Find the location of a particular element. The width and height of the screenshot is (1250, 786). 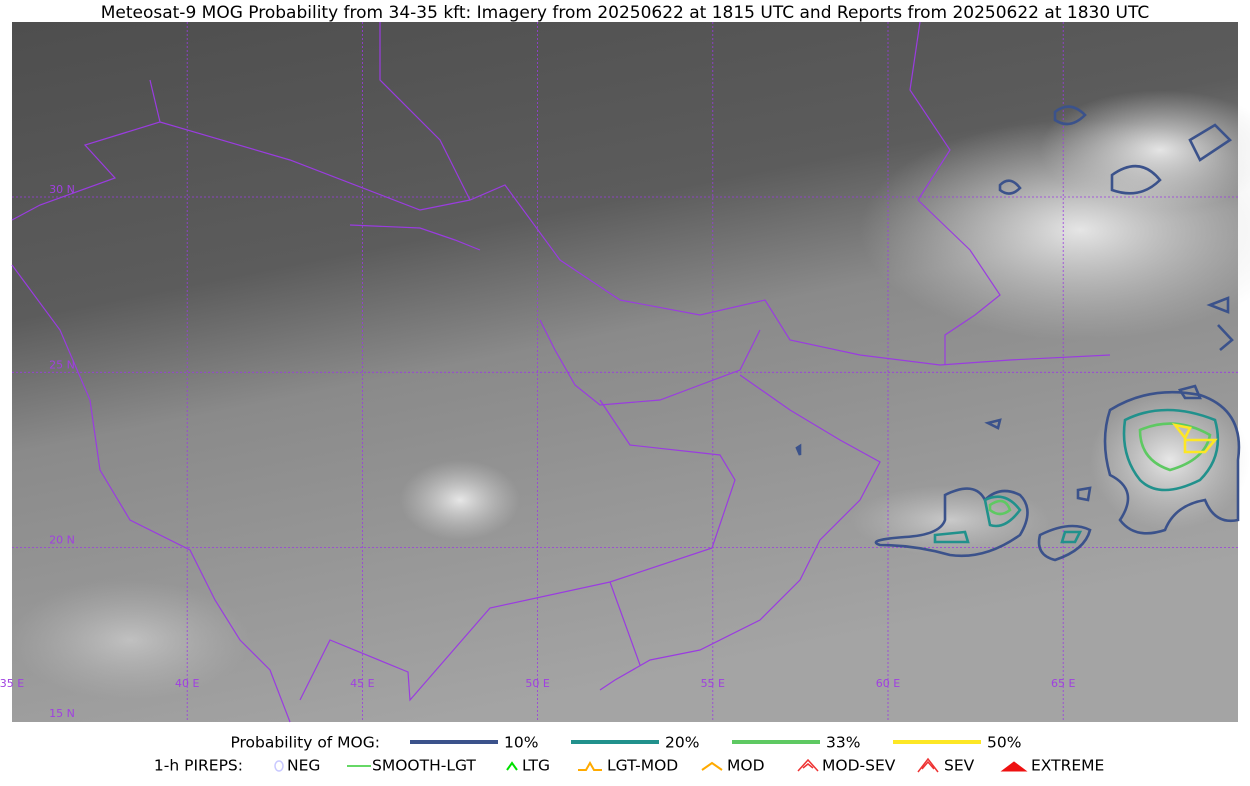

legend-entry: MOD-SEV is located at coordinates (859, 766).